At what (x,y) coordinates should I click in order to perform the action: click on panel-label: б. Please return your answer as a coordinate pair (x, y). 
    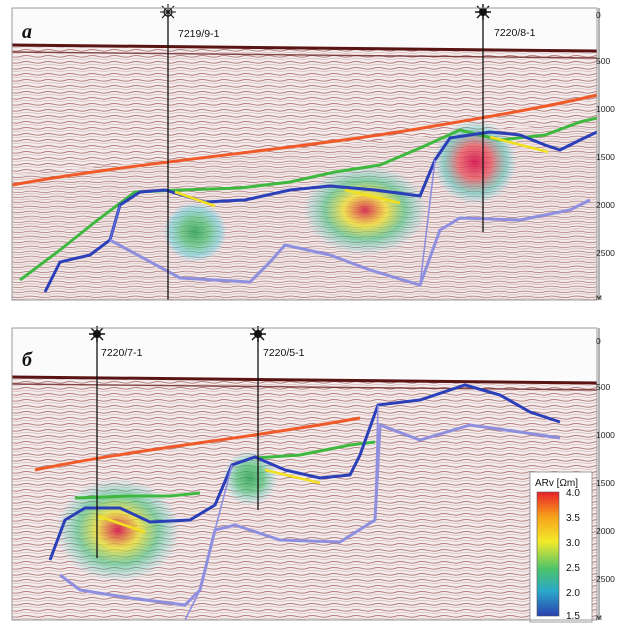
    Looking at the image, I should click on (27, 360).